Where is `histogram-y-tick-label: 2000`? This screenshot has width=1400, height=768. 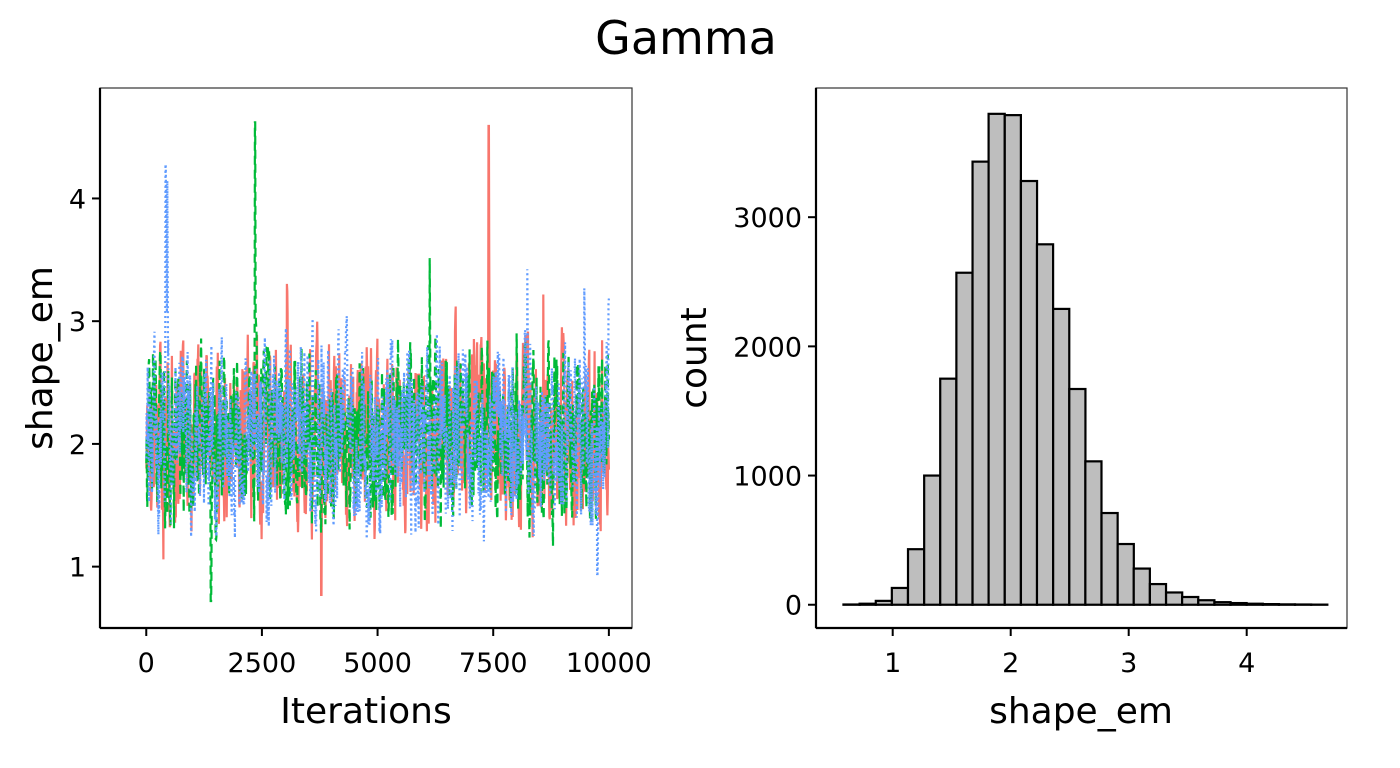
histogram-y-tick-label: 2000 is located at coordinates (767, 347).